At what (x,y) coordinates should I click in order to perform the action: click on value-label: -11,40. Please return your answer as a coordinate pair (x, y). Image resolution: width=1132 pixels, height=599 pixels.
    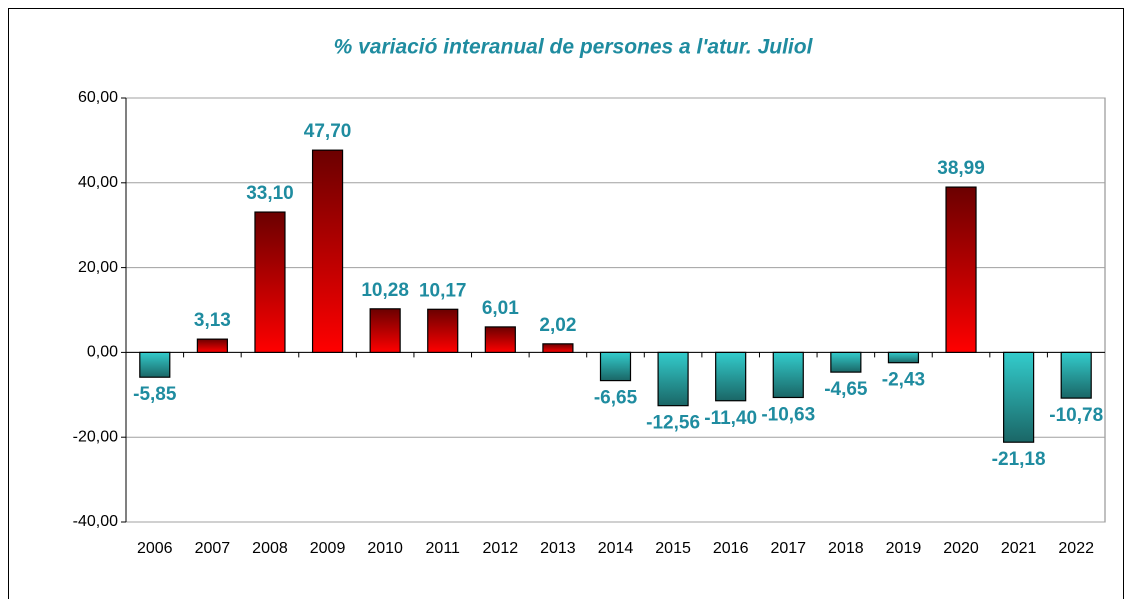
    Looking at the image, I should click on (730, 418).